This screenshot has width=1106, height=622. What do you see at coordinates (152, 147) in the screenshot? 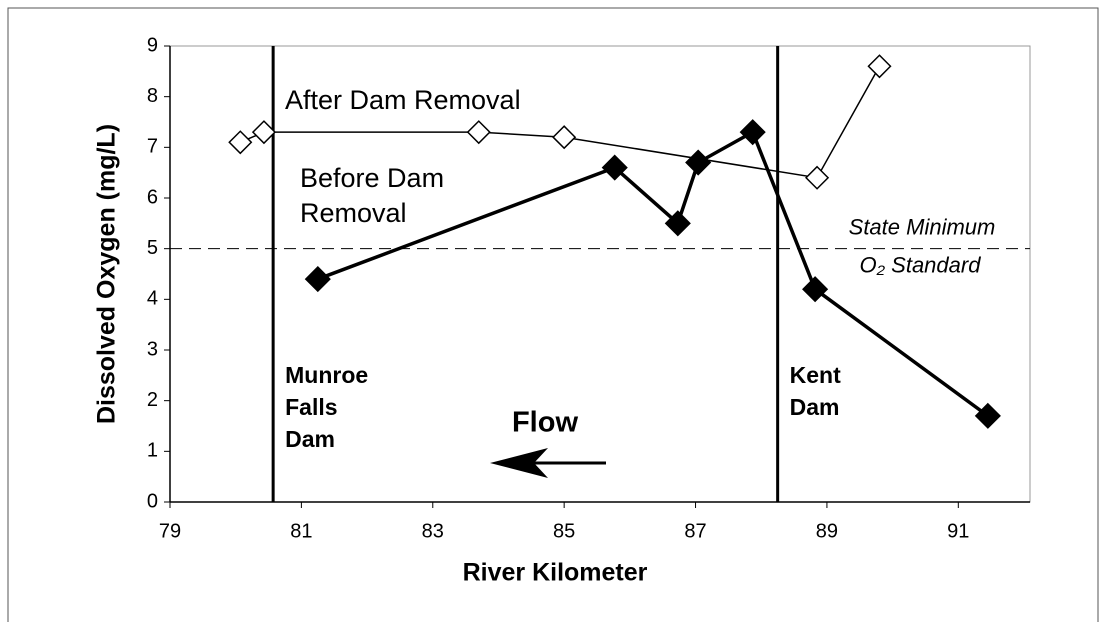
I see `y-tick-label: 7` at bounding box center [152, 147].